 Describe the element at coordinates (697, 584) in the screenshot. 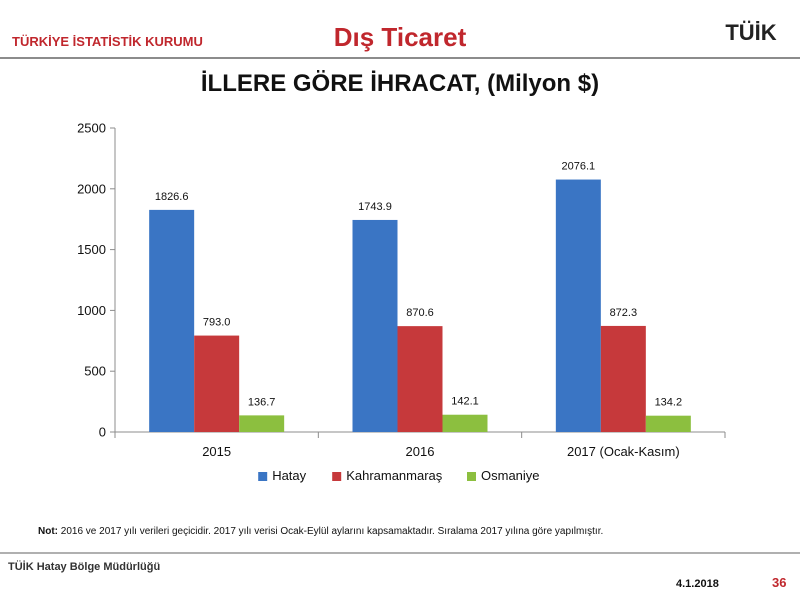

I see `slide-date: 4.1.2018` at that location.